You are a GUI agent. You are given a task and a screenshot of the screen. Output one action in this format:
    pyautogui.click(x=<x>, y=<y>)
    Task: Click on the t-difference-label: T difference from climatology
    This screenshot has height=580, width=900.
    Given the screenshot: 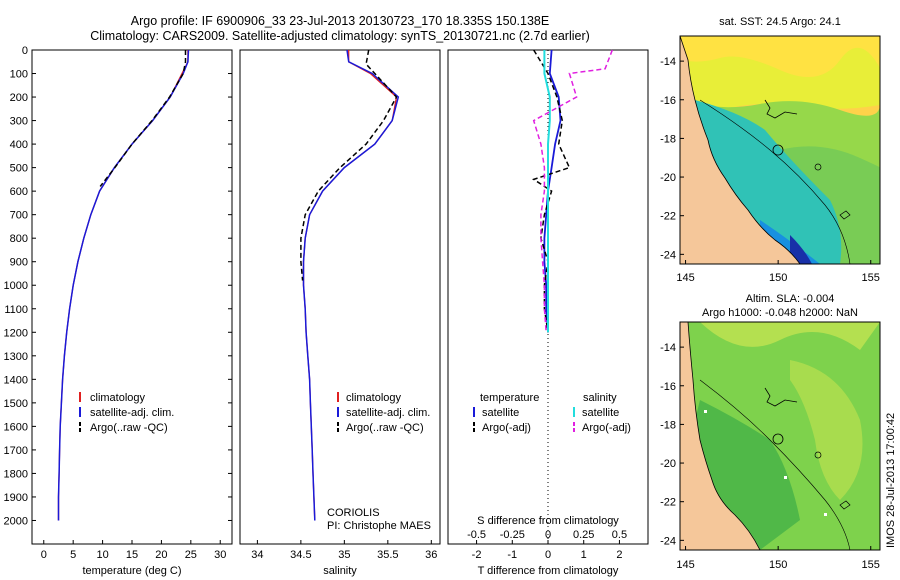 What is the action you would take?
    pyautogui.click(x=548, y=571)
    